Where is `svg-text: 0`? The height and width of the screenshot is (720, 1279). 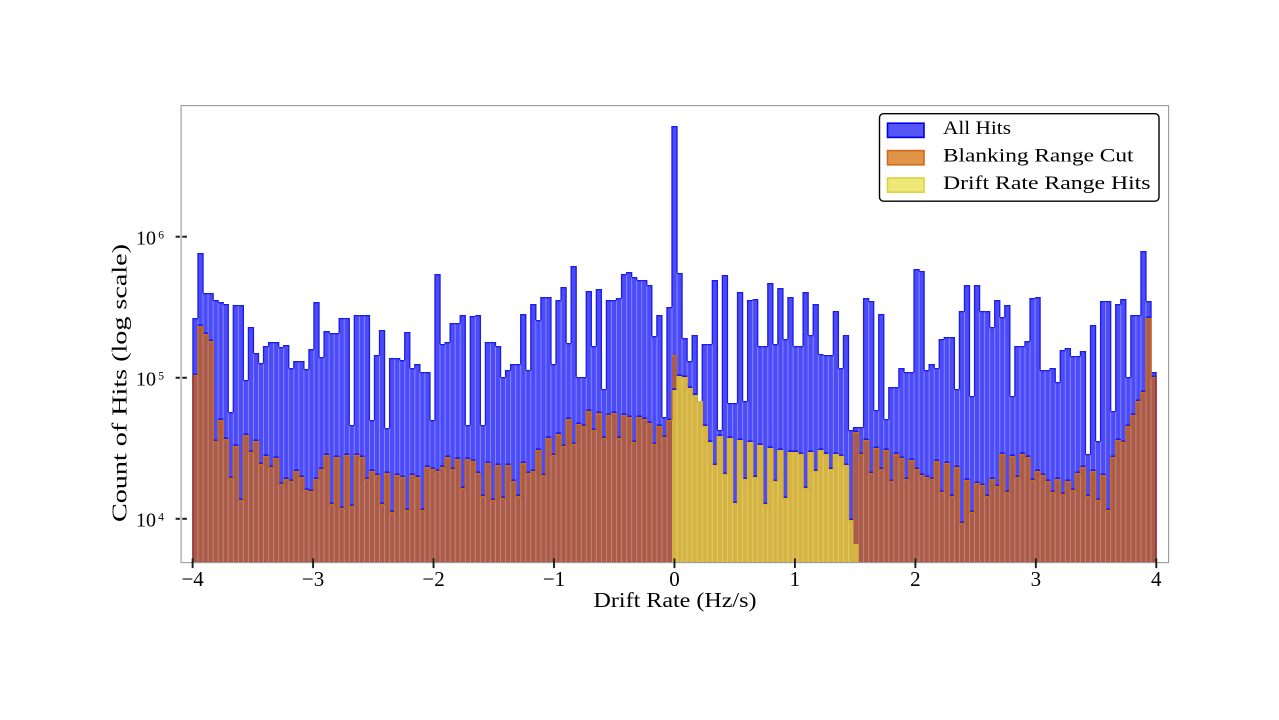 svg-text: 0 is located at coordinates (674, 579).